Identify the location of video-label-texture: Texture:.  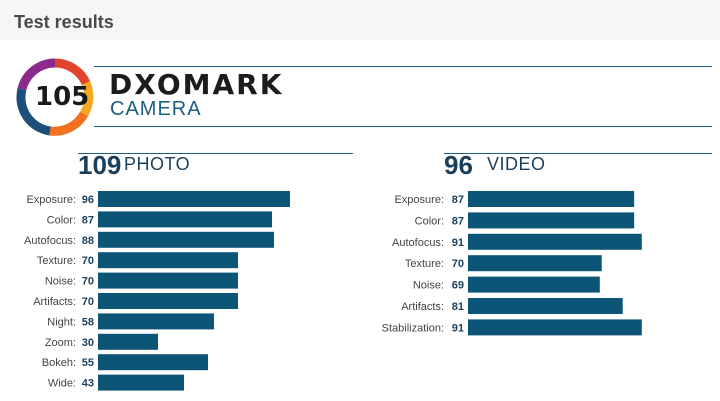
(424, 264).